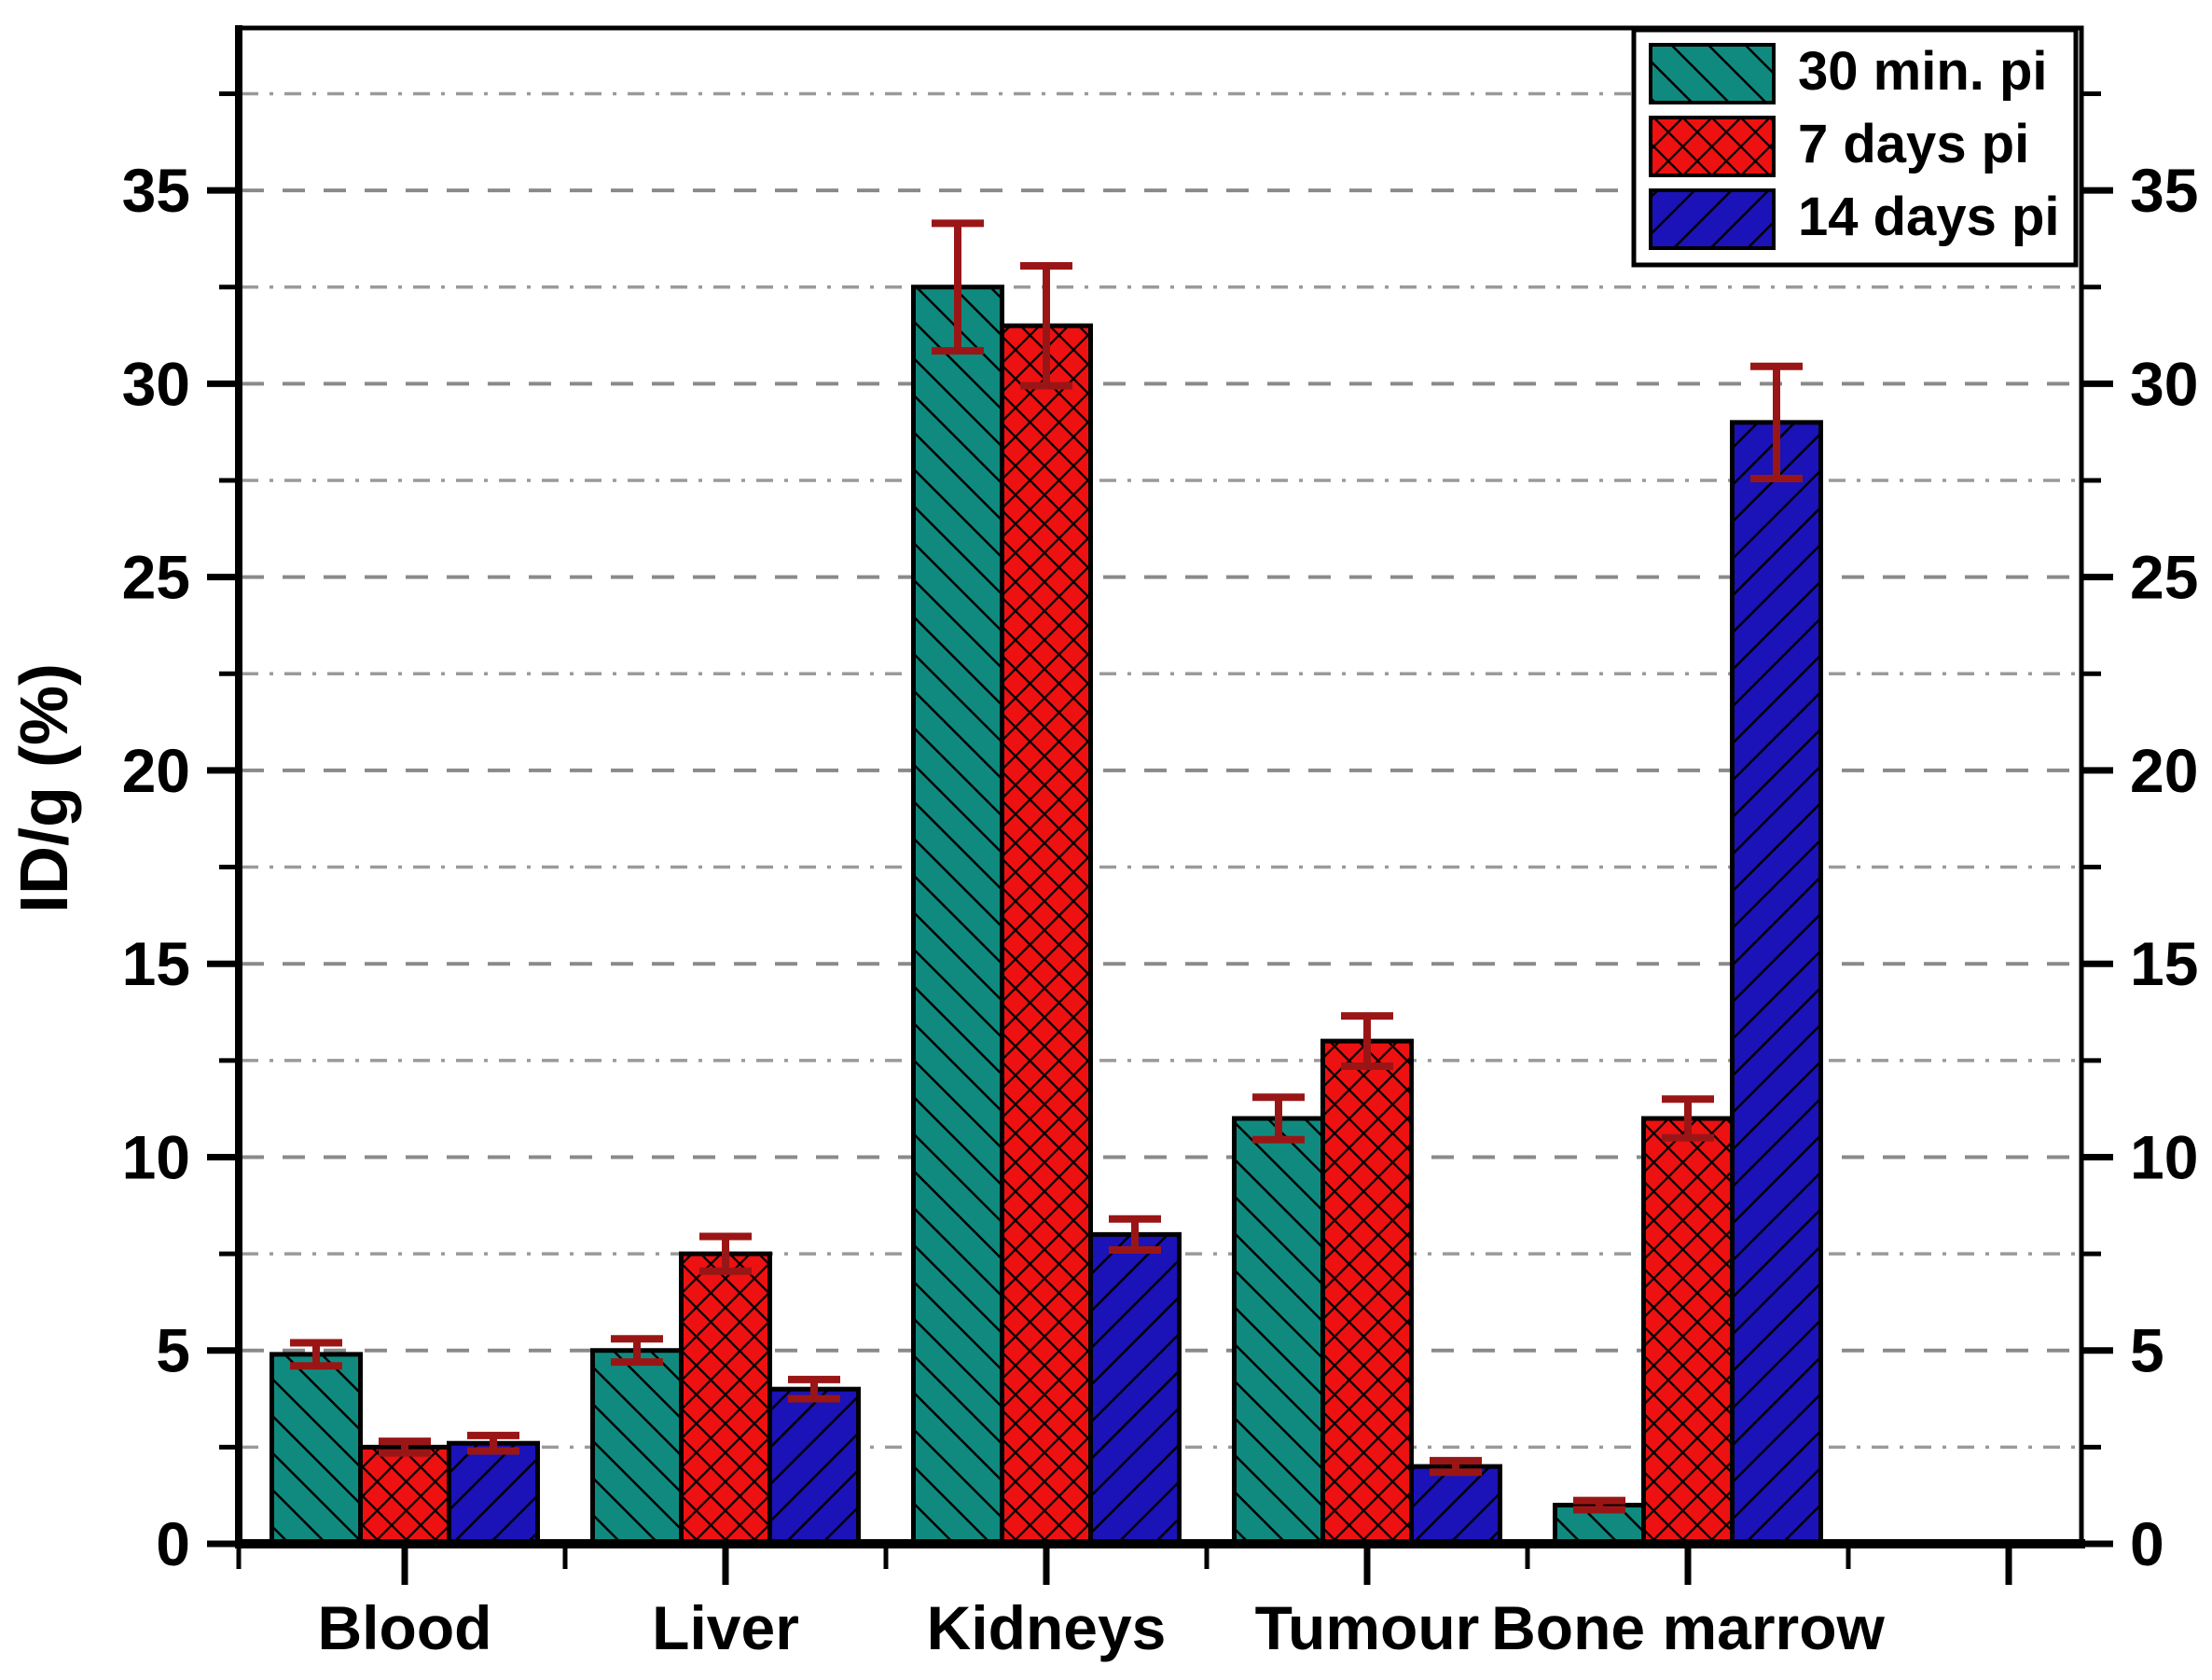 The width and height of the screenshot is (2212, 1680). What do you see at coordinates (1688, 1627) in the screenshot?
I see `category-label-bone-marrow: Bone marrow` at bounding box center [1688, 1627].